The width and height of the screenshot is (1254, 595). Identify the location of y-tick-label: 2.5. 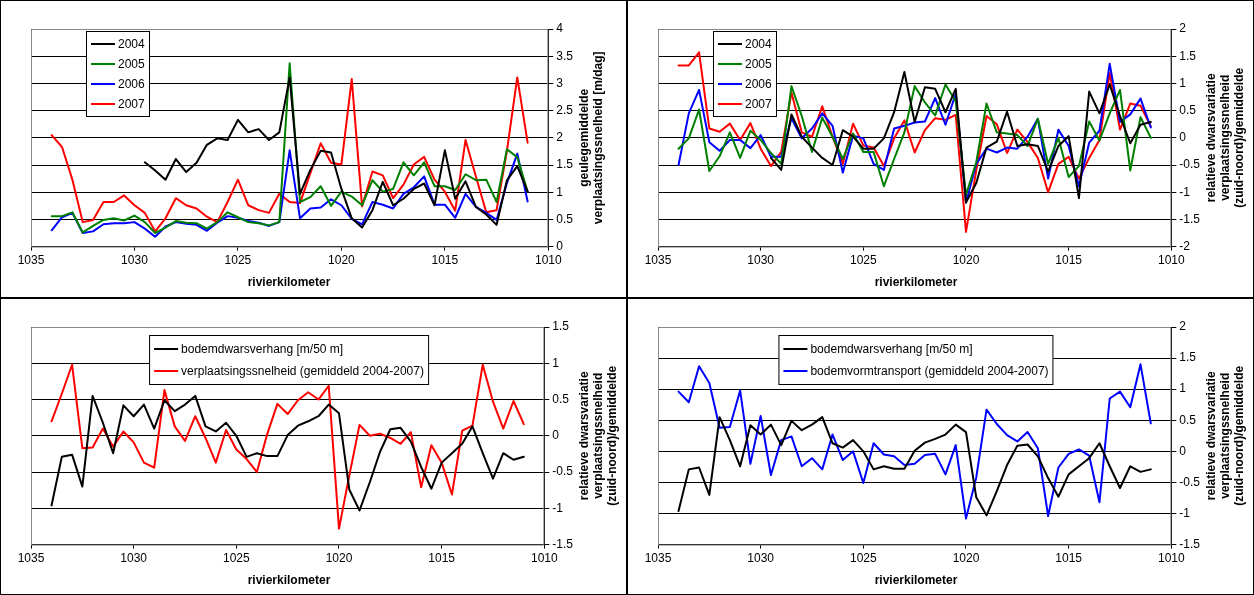
(565, 109).